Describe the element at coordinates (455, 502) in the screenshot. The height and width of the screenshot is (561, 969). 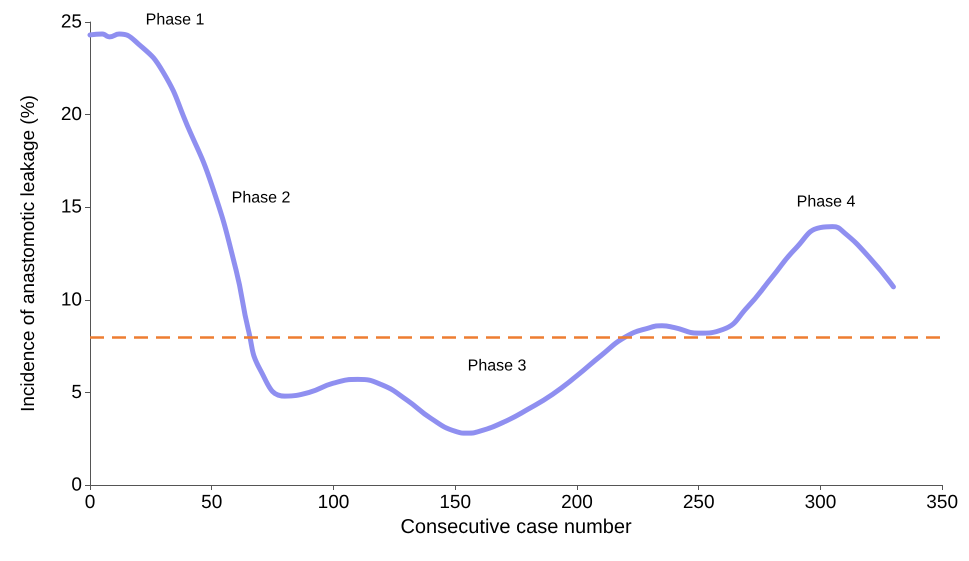
I see `x-tick-label: 150` at that location.